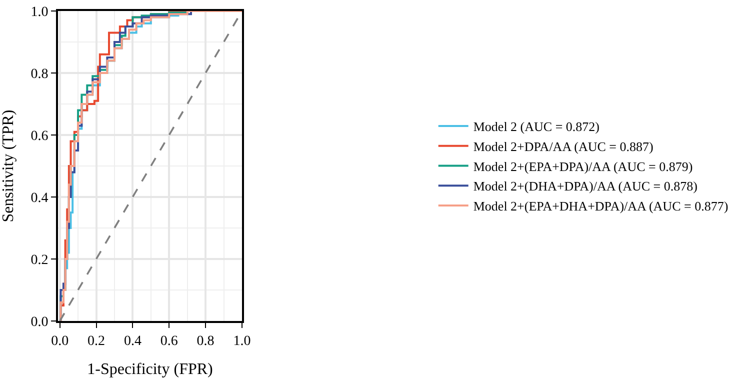 The image size is (738, 380). Describe the element at coordinates (242, 341) in the screenshot. I see `x-tick-label: 1.0` at that location.